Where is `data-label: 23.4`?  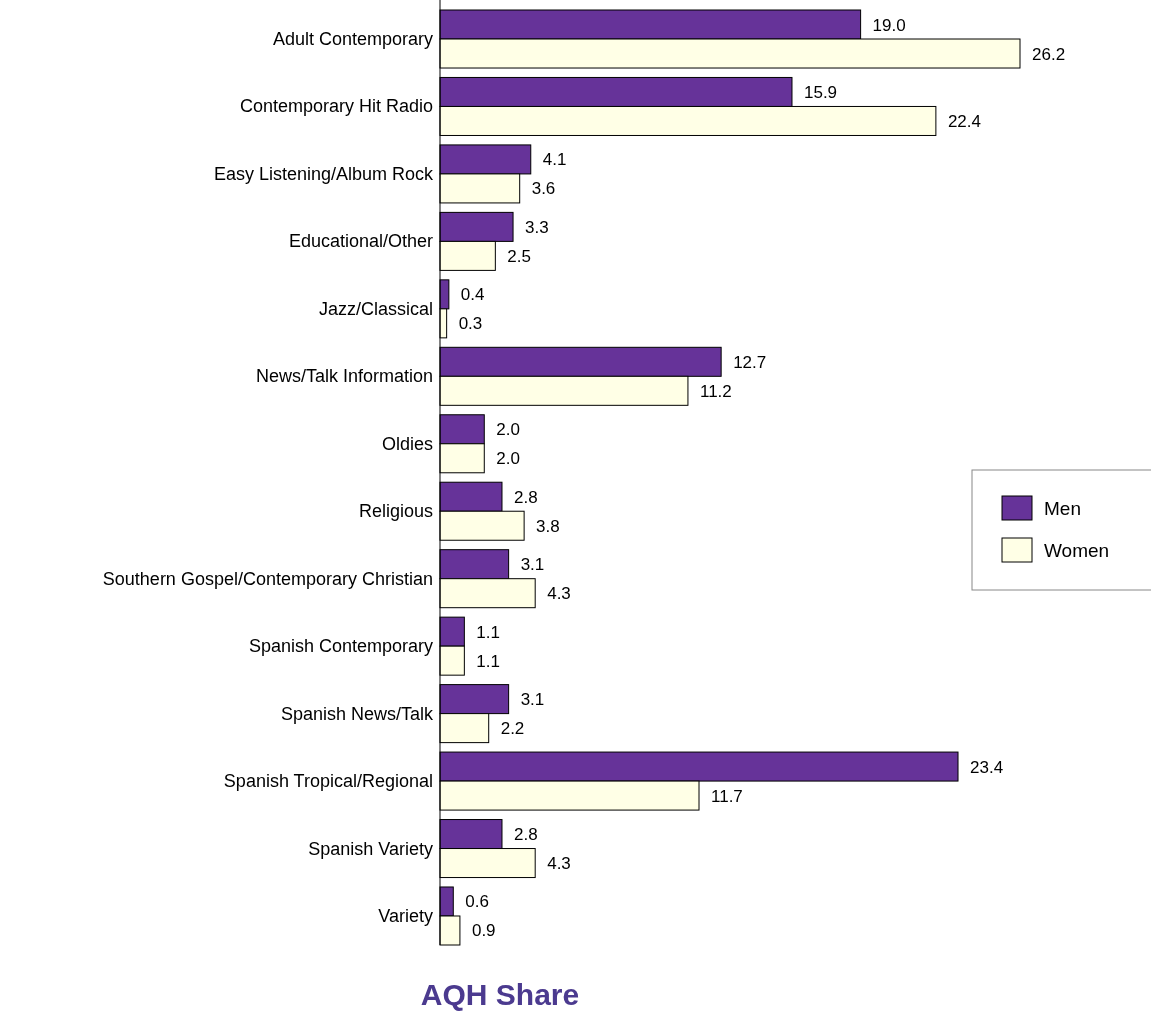 data-label: 23.4 is located at coordinates (987, 767).